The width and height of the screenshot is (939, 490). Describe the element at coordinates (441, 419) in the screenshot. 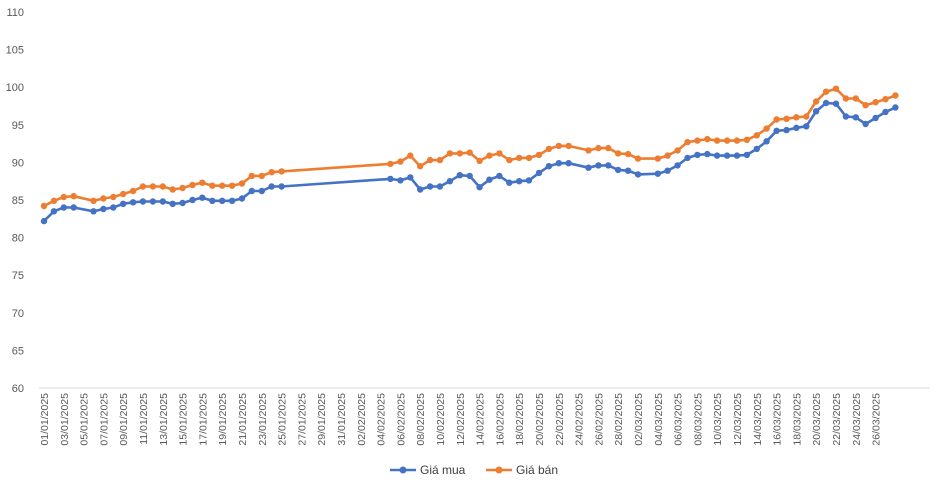

I see `x-tick-label: 10/02/2025` at that location.